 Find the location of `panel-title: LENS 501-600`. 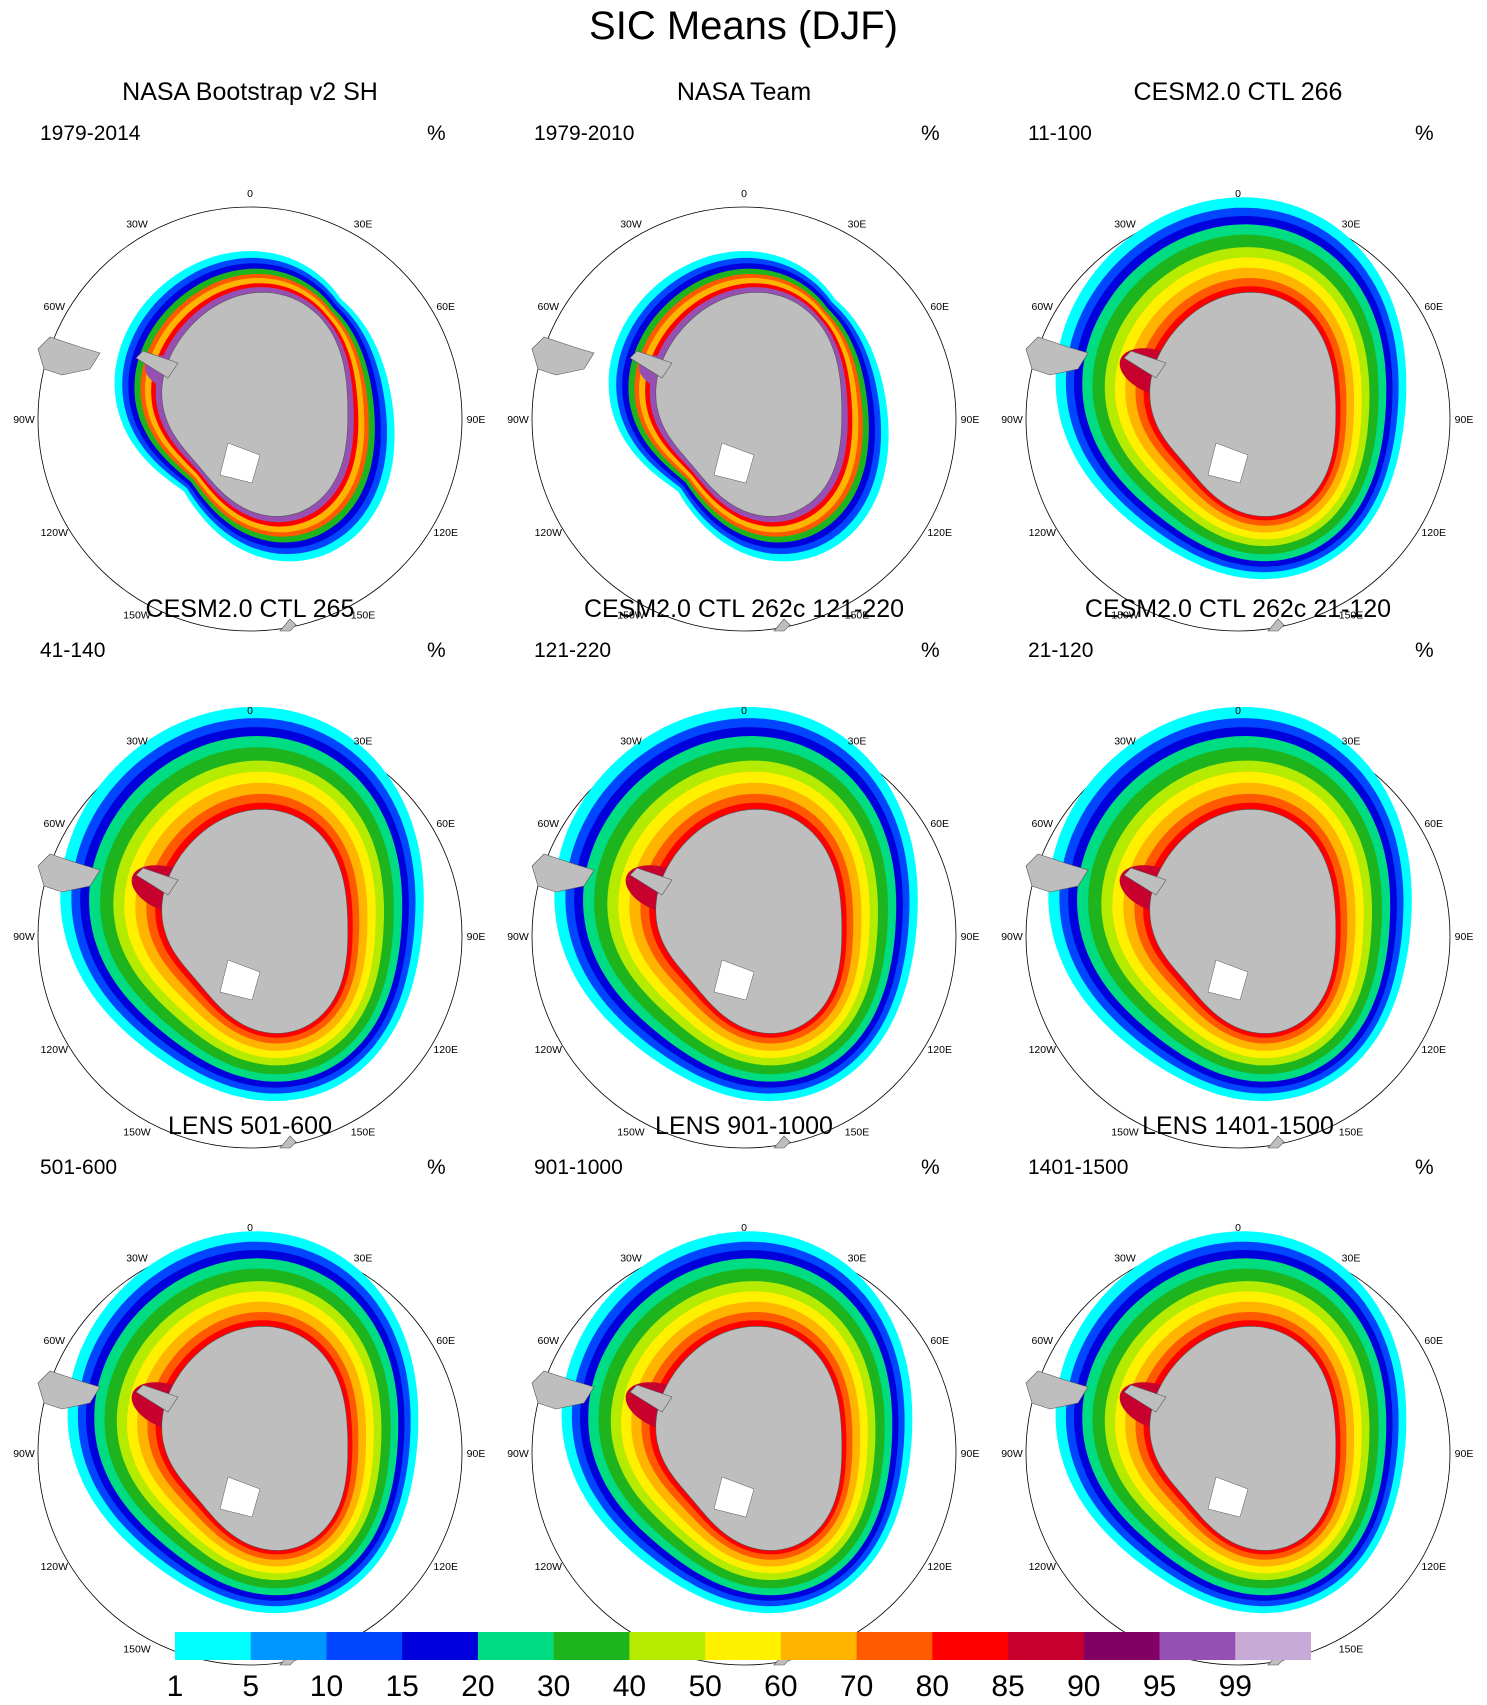

panel-title: LENS 501-600 is located at coordinates (249, 1126).